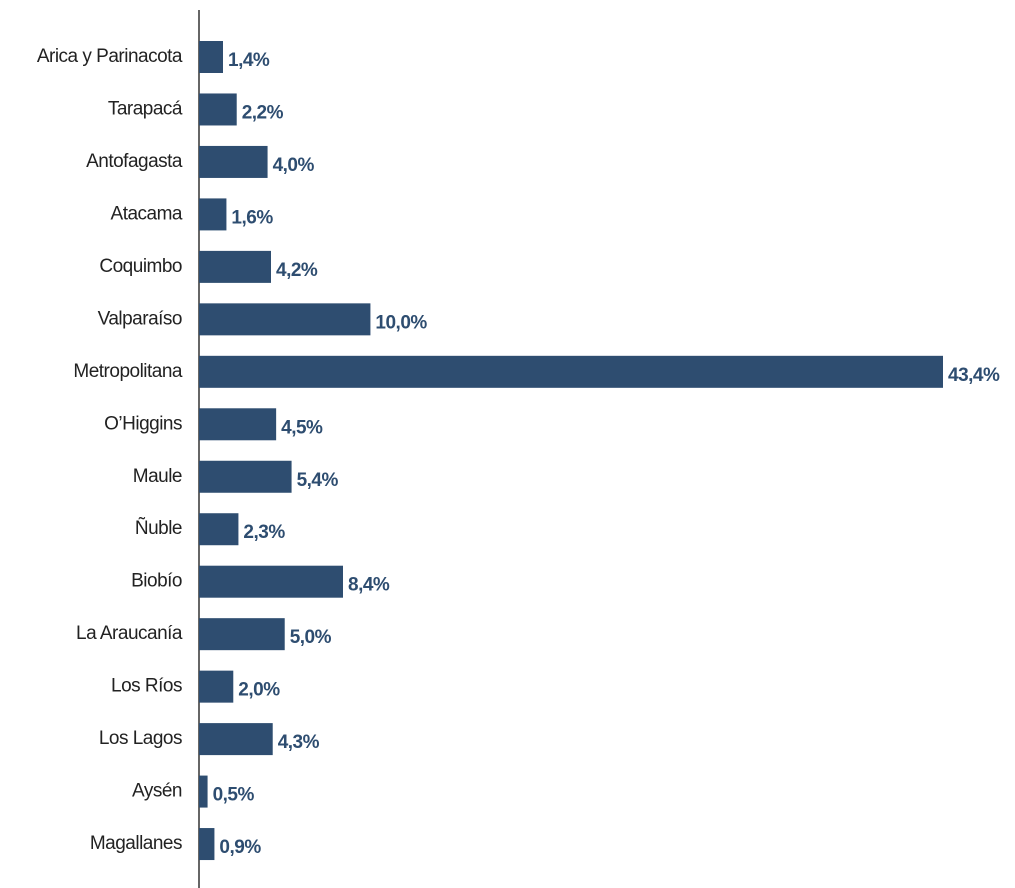  What do you see at coordinates (156, 581) in the screenshot?
I see `category-label: Biobío` at bounding box center [156, 581].